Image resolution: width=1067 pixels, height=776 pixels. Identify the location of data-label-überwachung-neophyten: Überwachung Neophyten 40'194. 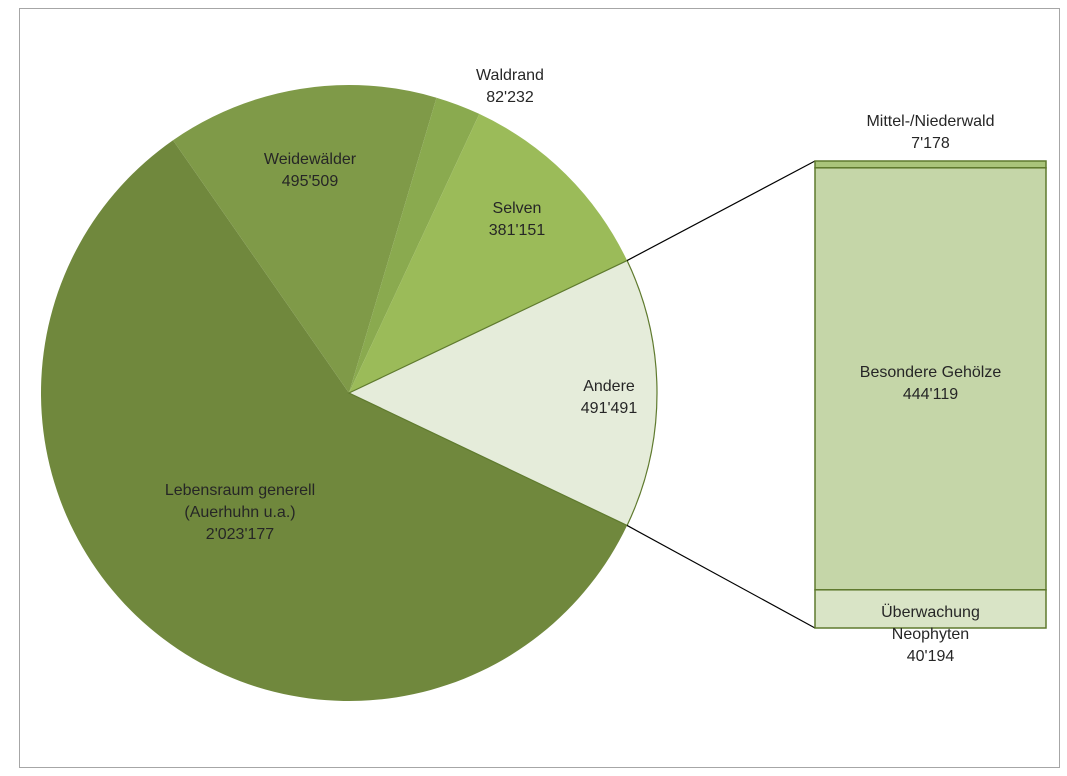
(930, 634).